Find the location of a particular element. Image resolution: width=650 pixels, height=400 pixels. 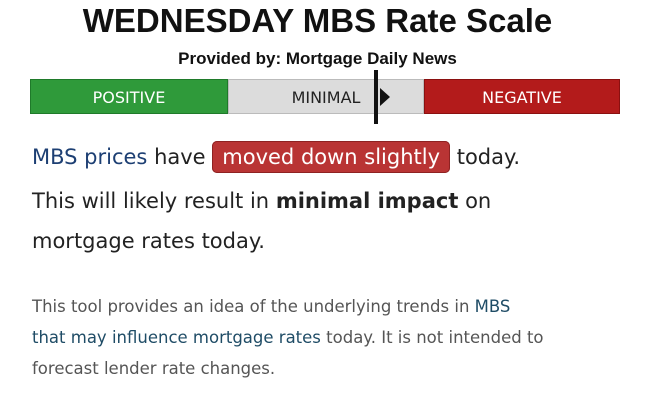

scale-marker is located at coordinates (382, 97).